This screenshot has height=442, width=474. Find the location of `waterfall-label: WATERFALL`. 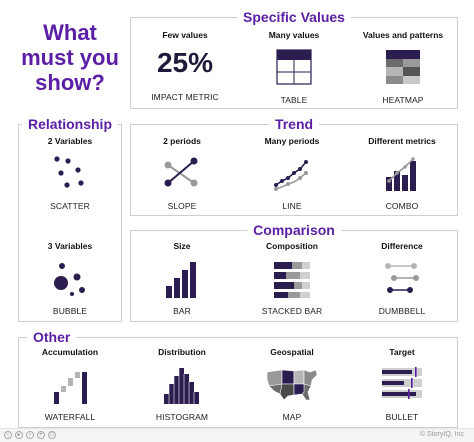

waterfall-label: WATERFALL is located at coordinates (70, 417).